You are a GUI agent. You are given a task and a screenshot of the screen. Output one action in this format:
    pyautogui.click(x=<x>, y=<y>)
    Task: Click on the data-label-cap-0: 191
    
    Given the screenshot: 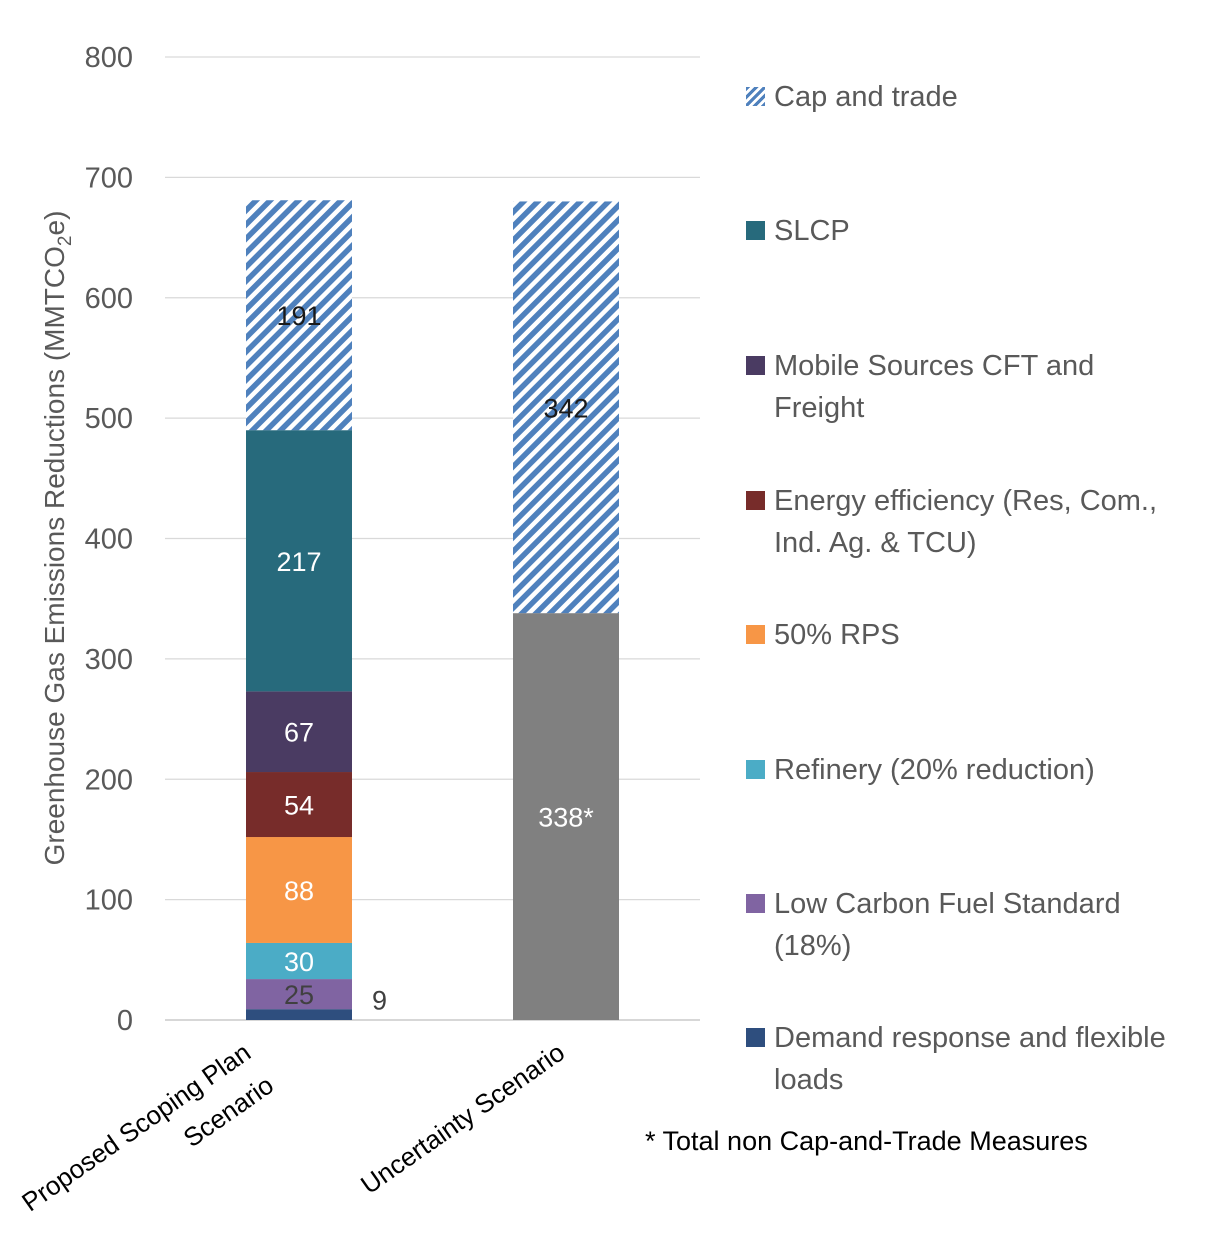 What is the action you would take?
    pyautogui.click(x=298, y=316)
    